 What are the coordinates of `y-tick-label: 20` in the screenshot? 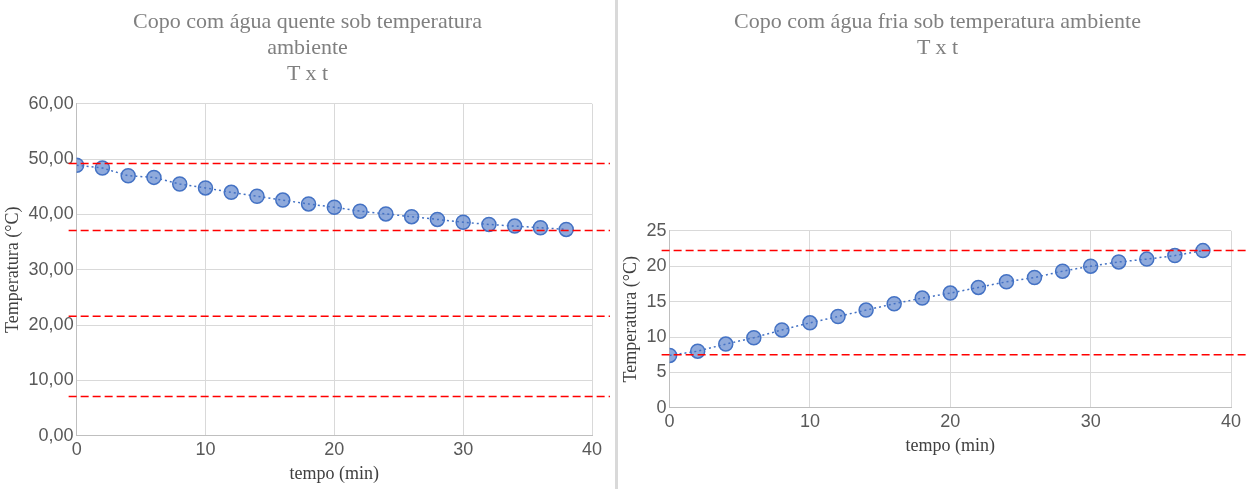 It's located at (656, 265).